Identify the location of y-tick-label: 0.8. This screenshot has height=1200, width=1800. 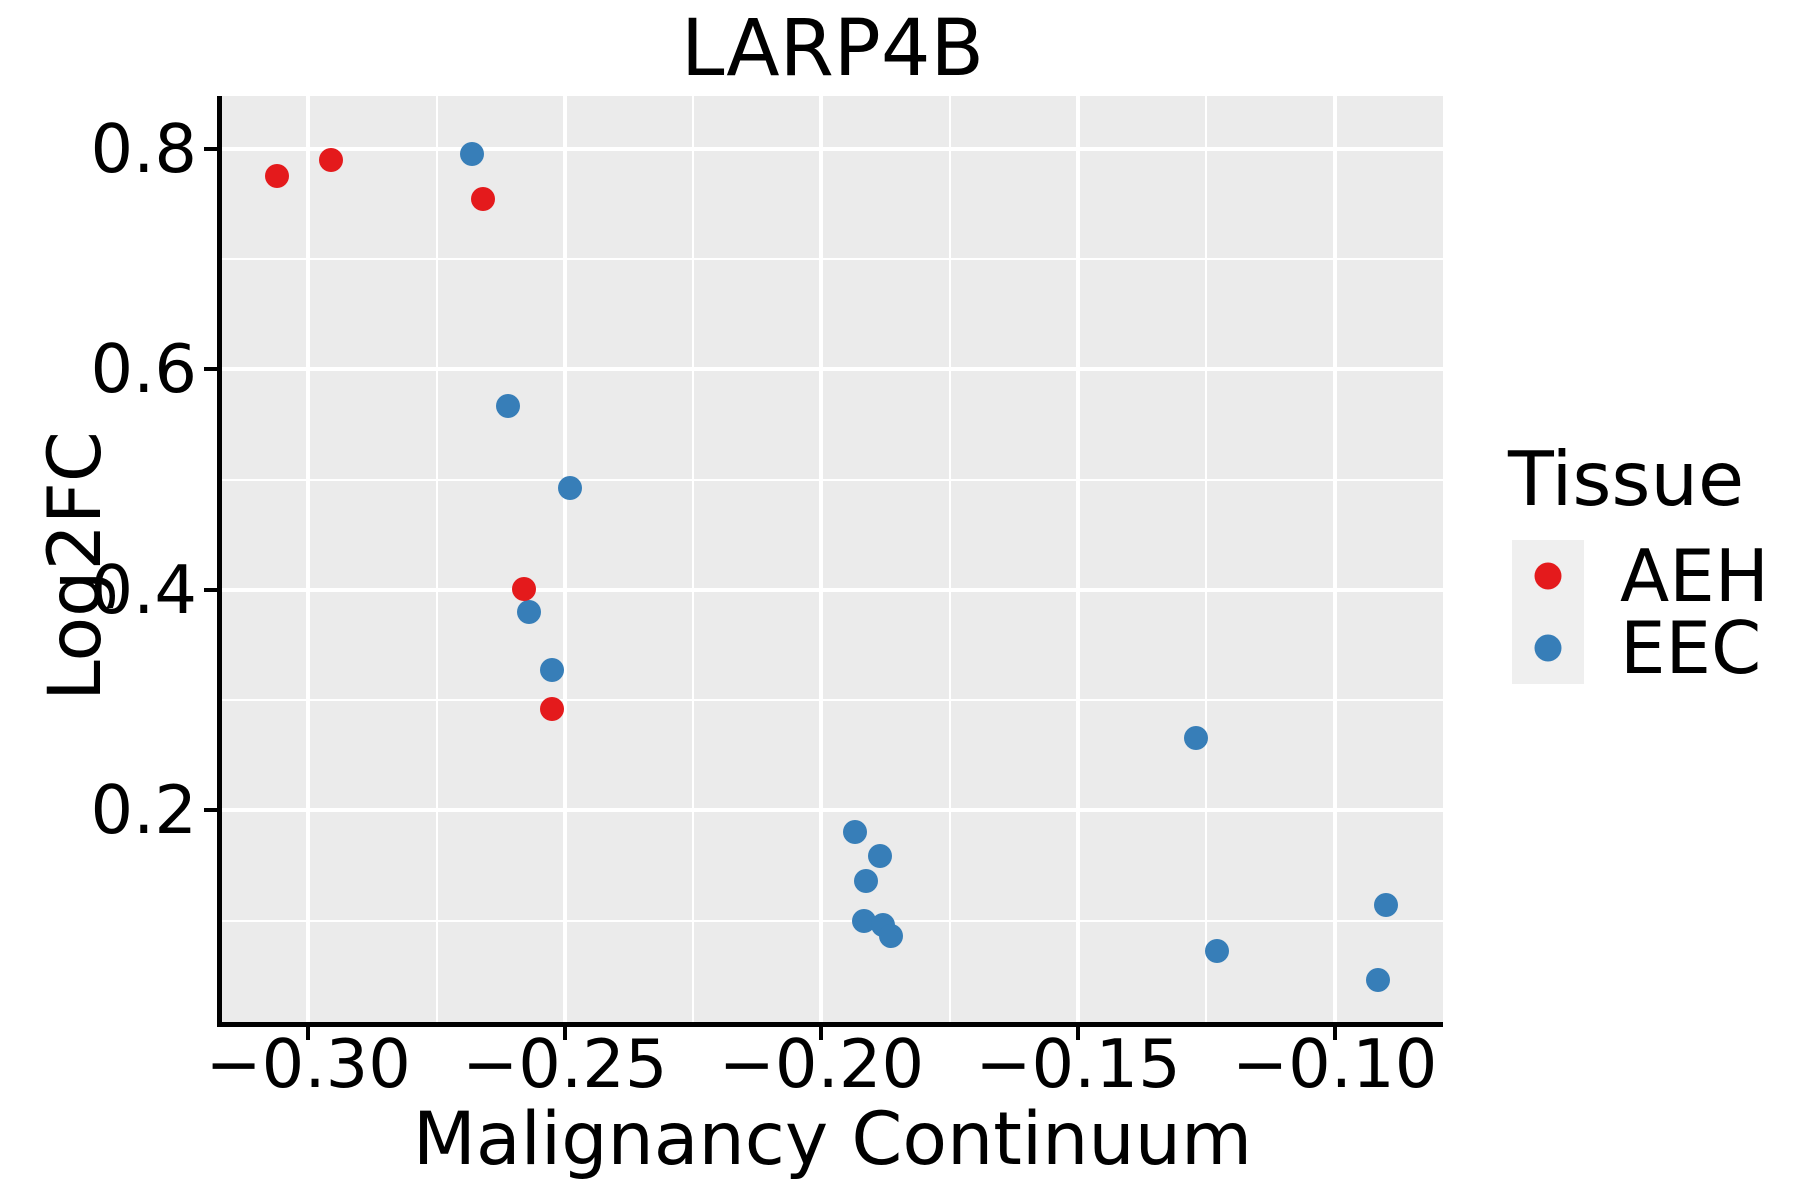
(143, 148).